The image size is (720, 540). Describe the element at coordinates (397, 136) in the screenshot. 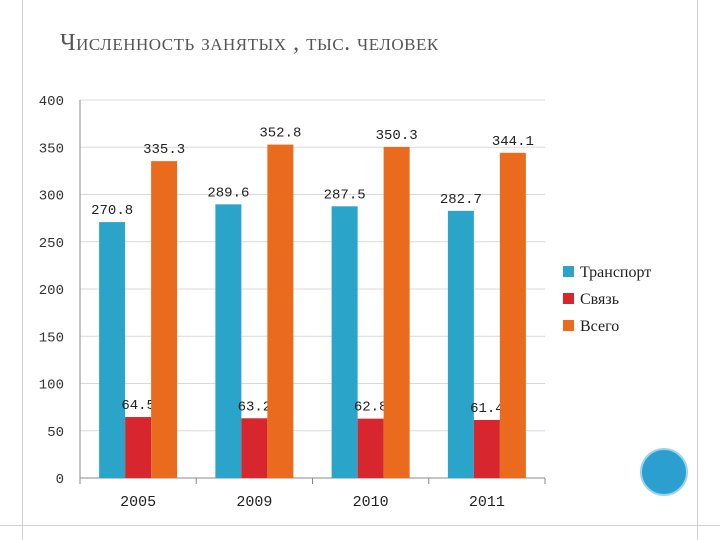

I see `data-label: 350.3` at that location.